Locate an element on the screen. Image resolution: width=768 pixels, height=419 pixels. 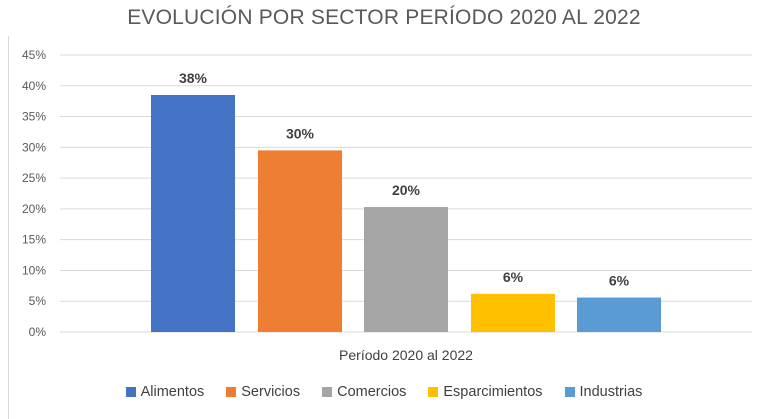
y-tick-label: 0% is located at coordinates (38, 332).